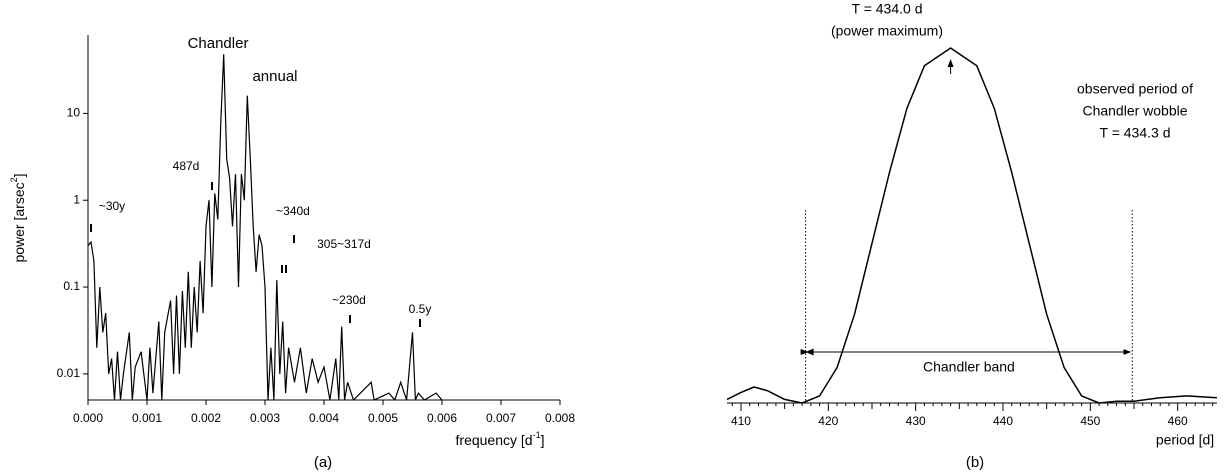  What do you see at coordinates (265, 418) in the screenshot?
I see `x-tick-label: 0.003` at bounding box center [265, 418].